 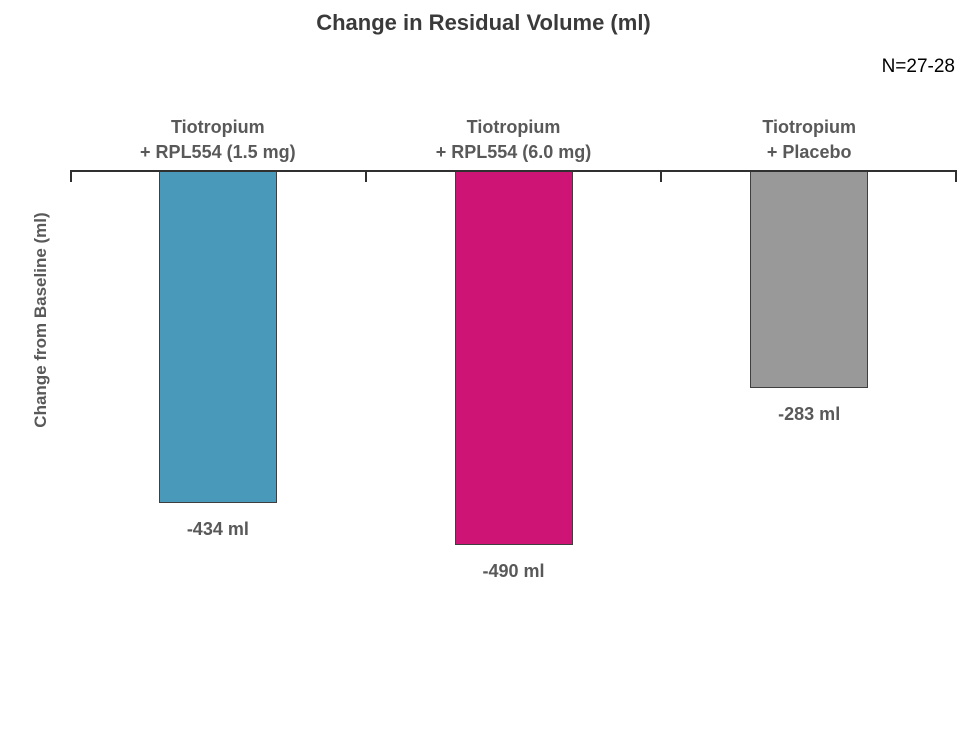 I want to click on bar-tiotropium-rpl554-1-5mg, so click(x=217, y=337).